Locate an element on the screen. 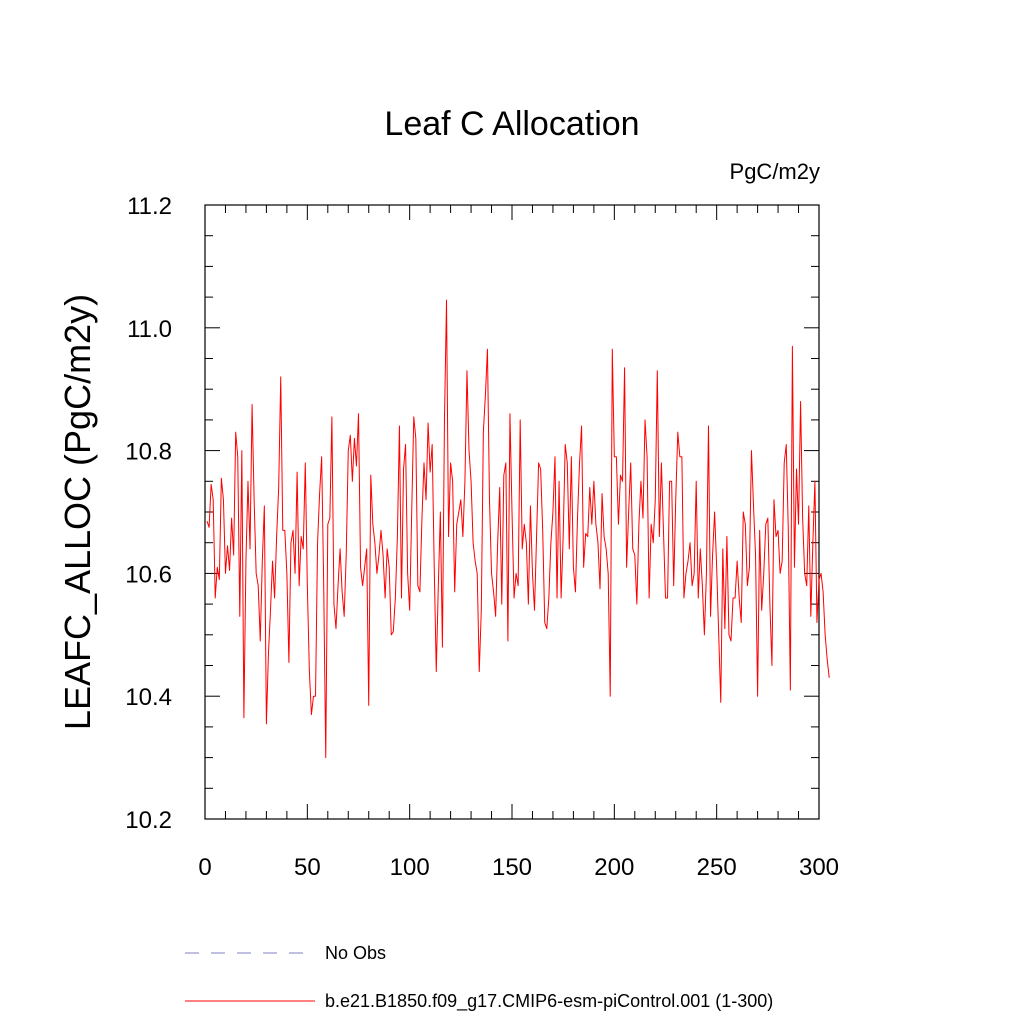 This screenshot has height=1024, width=1024. legend-label-no-obs: No Obs is located at coordinates (355, 953).